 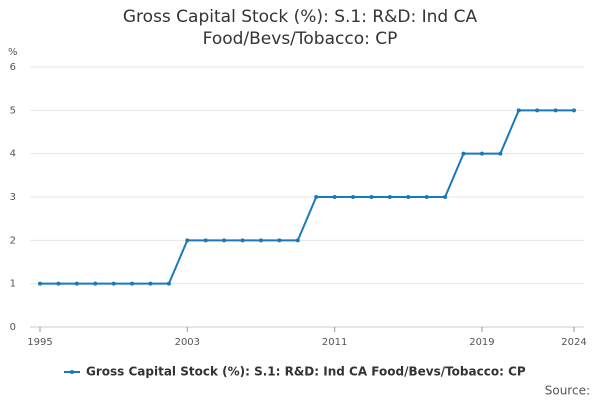 I want to click on y-tick-label: 4, so click(x=13, y=154).